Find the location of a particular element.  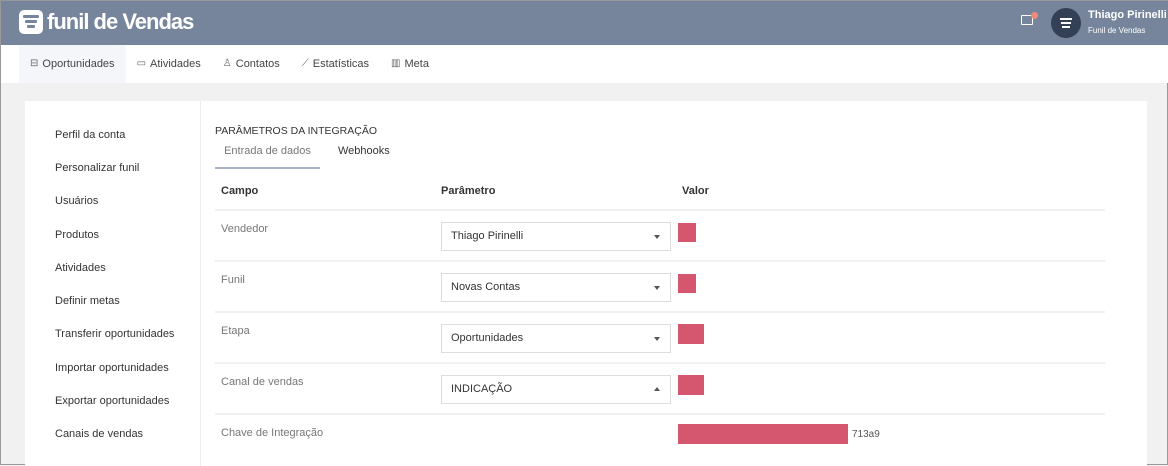

sidebar-item: Exportar oportunidades is located at coordinates (112, 401).